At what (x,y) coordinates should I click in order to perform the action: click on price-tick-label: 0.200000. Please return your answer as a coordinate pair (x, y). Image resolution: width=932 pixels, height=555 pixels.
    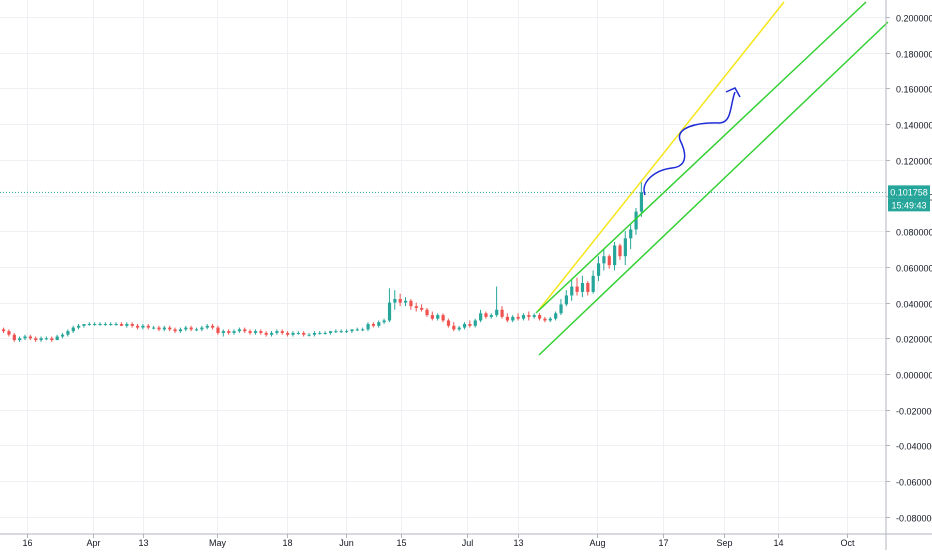
    Looking at the image, I should click on (914, 19).